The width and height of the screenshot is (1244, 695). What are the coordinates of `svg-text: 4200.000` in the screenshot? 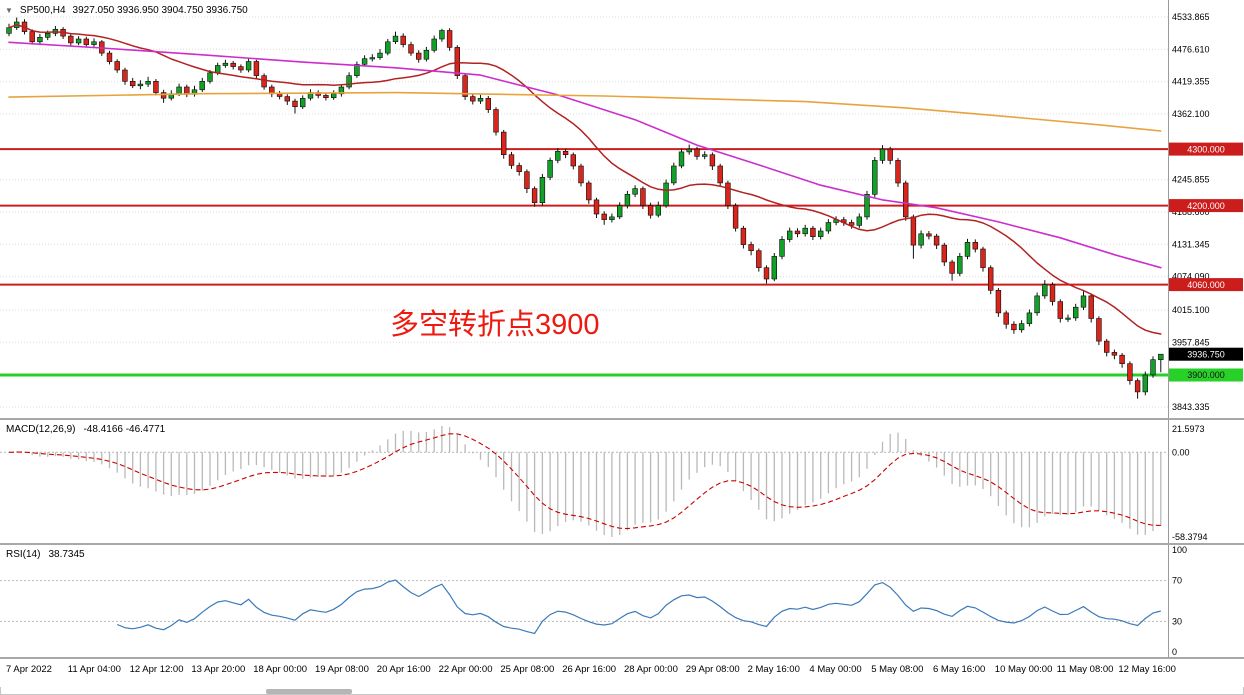 It's located at (1206, 206).